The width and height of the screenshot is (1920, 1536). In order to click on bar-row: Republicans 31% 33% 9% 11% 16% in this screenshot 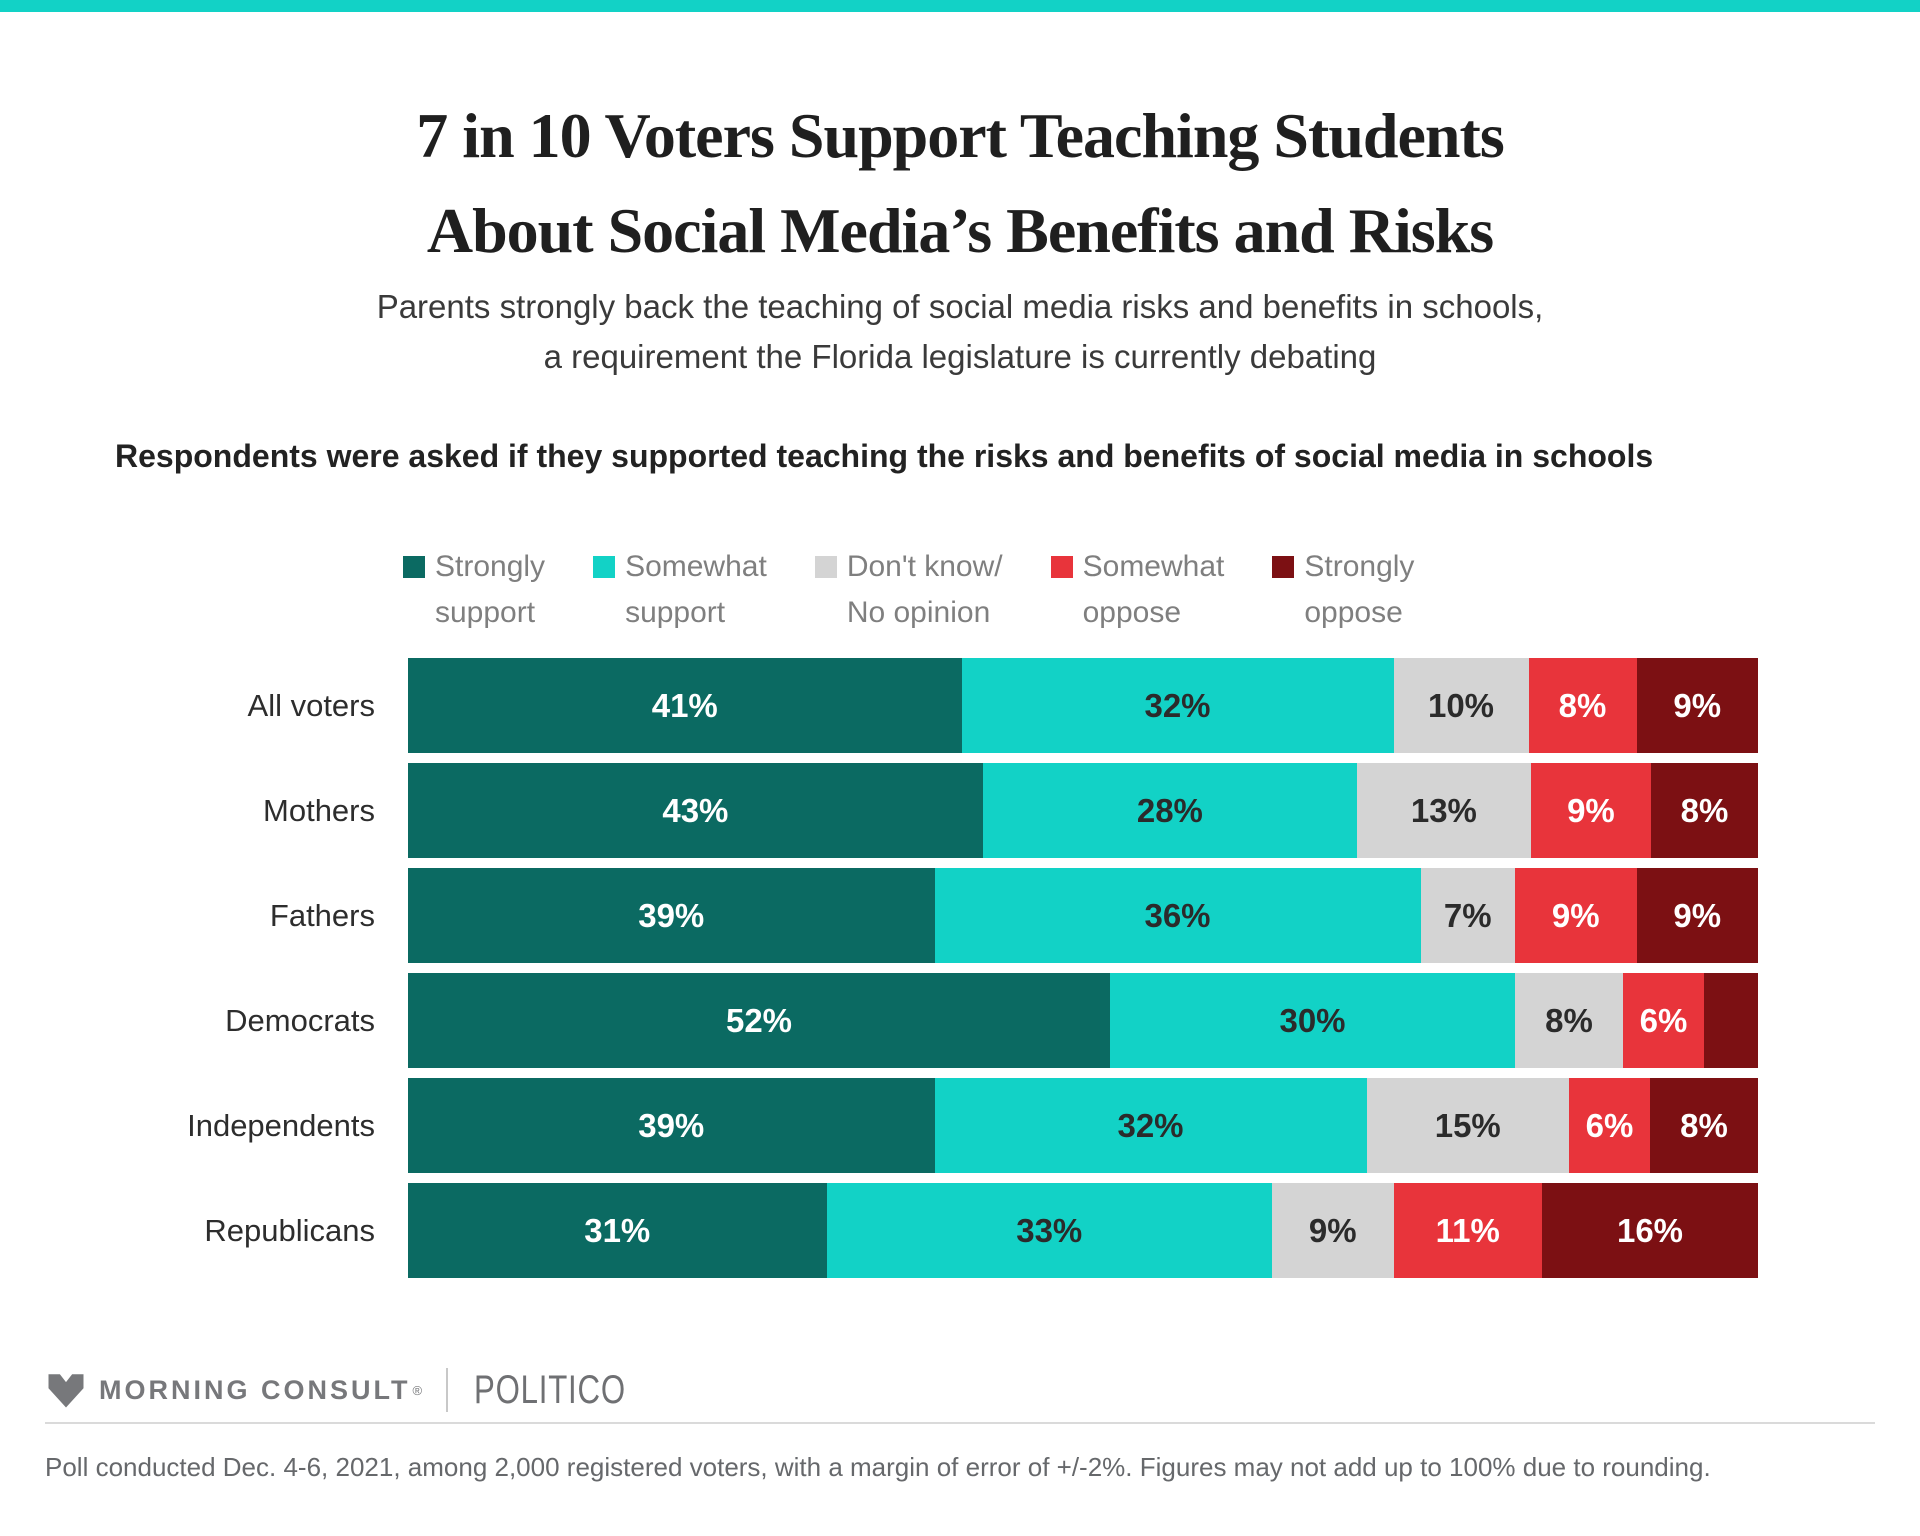, I will do `click(960, 1230)`.